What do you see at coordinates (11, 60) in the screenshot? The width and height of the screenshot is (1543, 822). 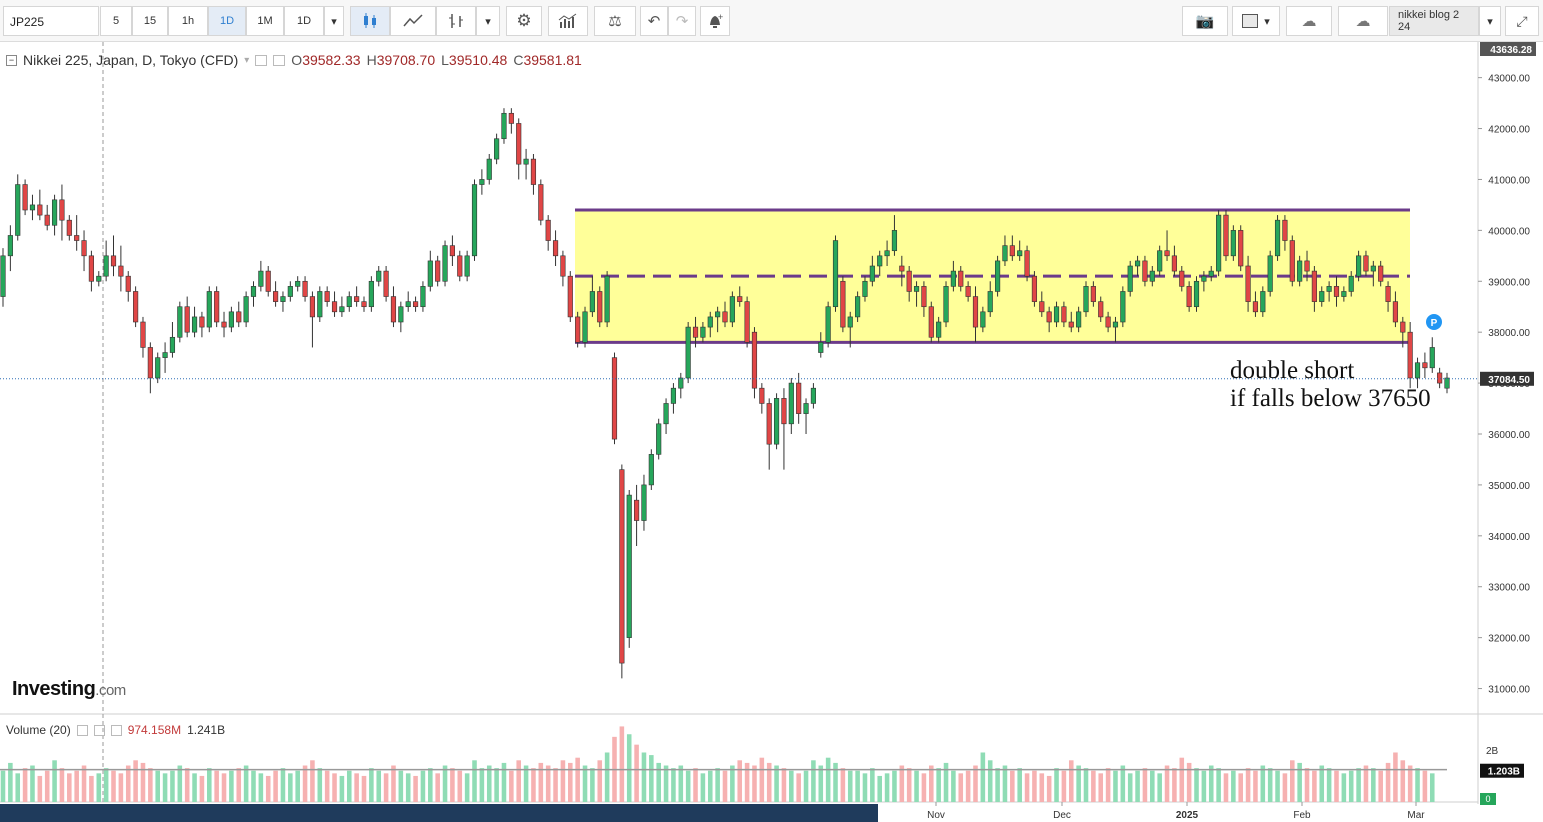 I see `collapse-icon: −` at bounding box center [11, 60].